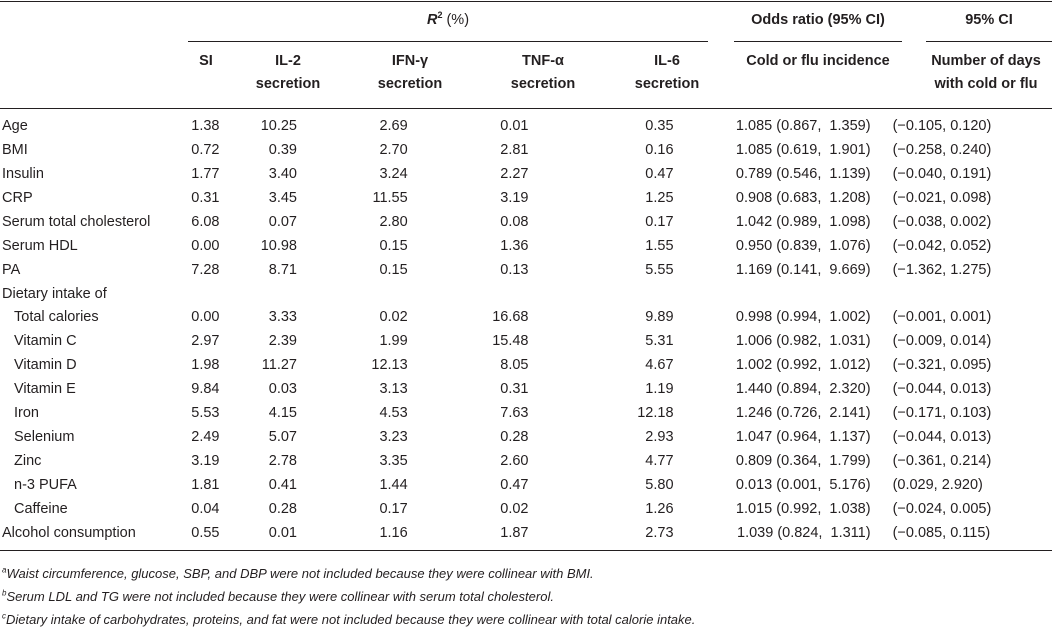  I want to click on table-row: Dietary intake of, so click(526, 294).